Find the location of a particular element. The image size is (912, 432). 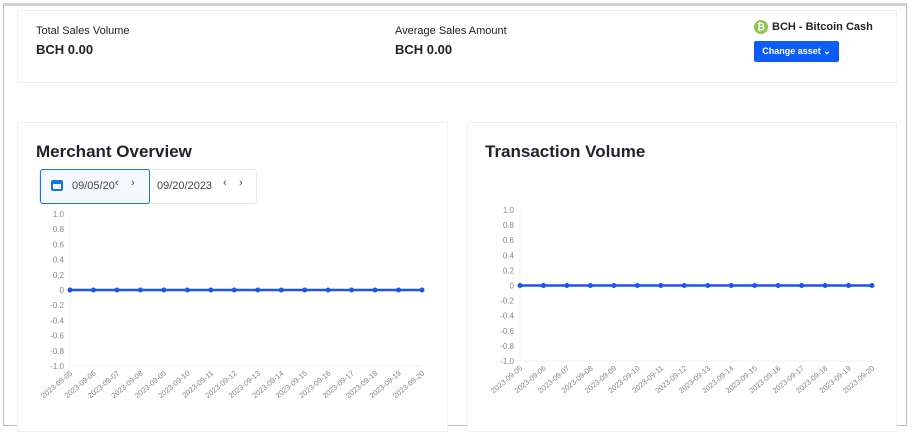

change-asset-button: Change asset ⌄ is located at coordinates (796, 51).